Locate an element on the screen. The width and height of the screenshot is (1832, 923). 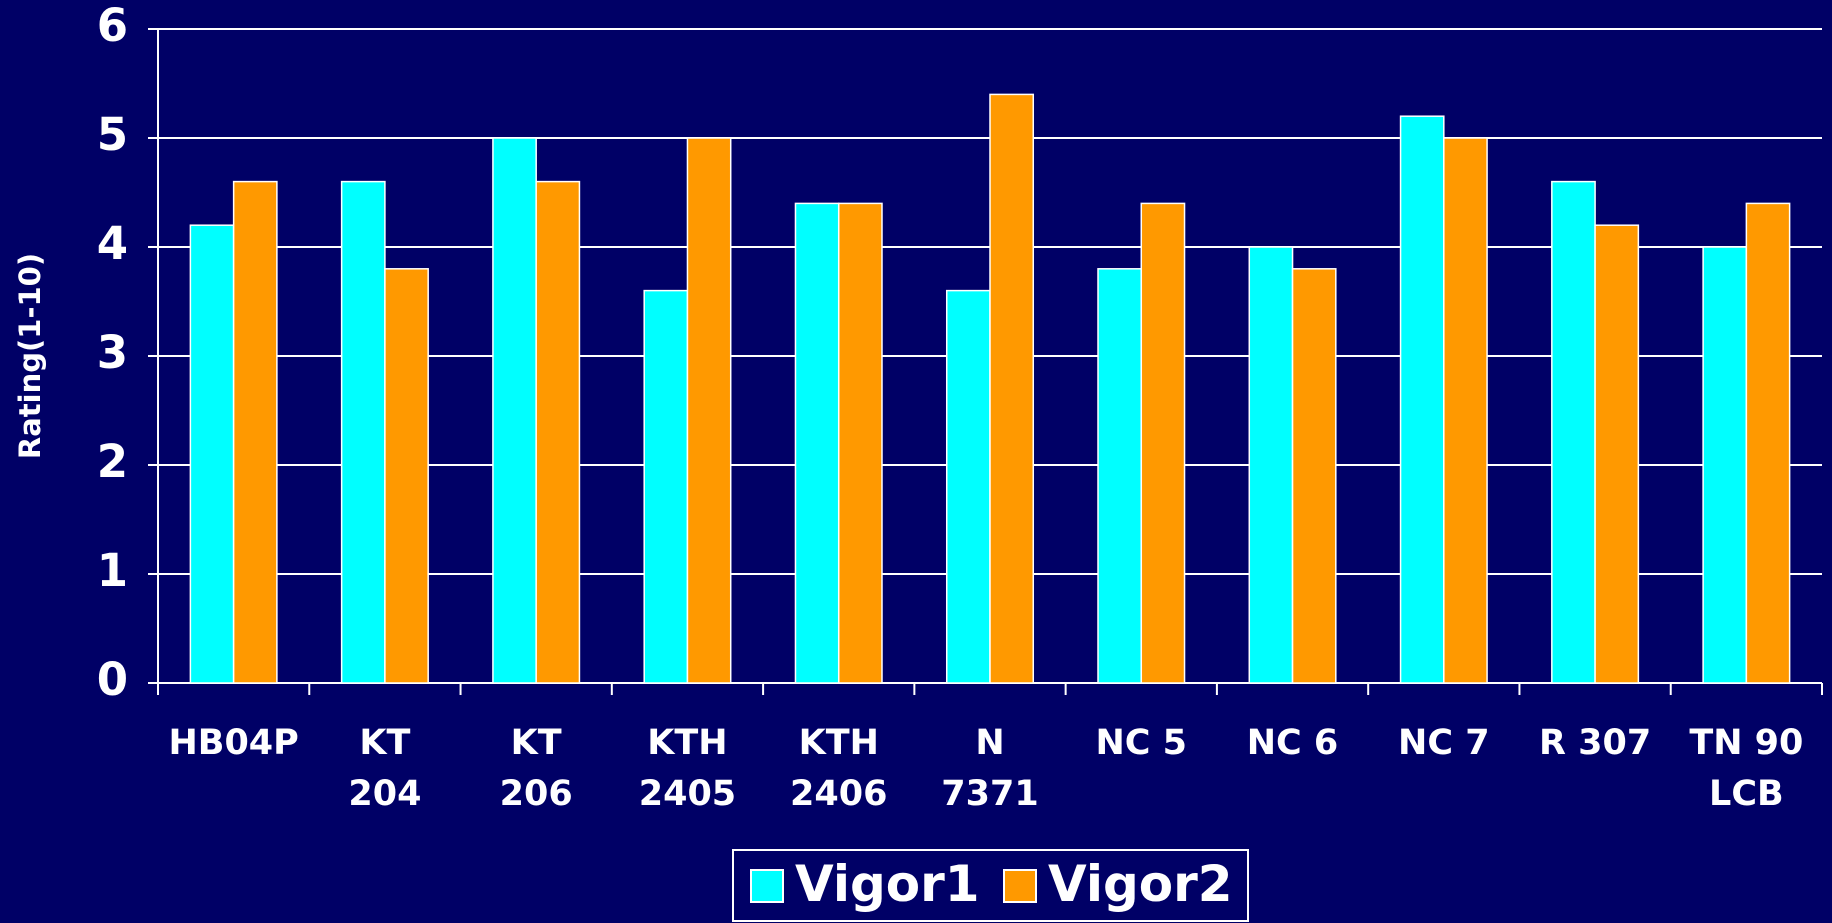
y-tick-label: 5 is located at coordinates (112, 134).